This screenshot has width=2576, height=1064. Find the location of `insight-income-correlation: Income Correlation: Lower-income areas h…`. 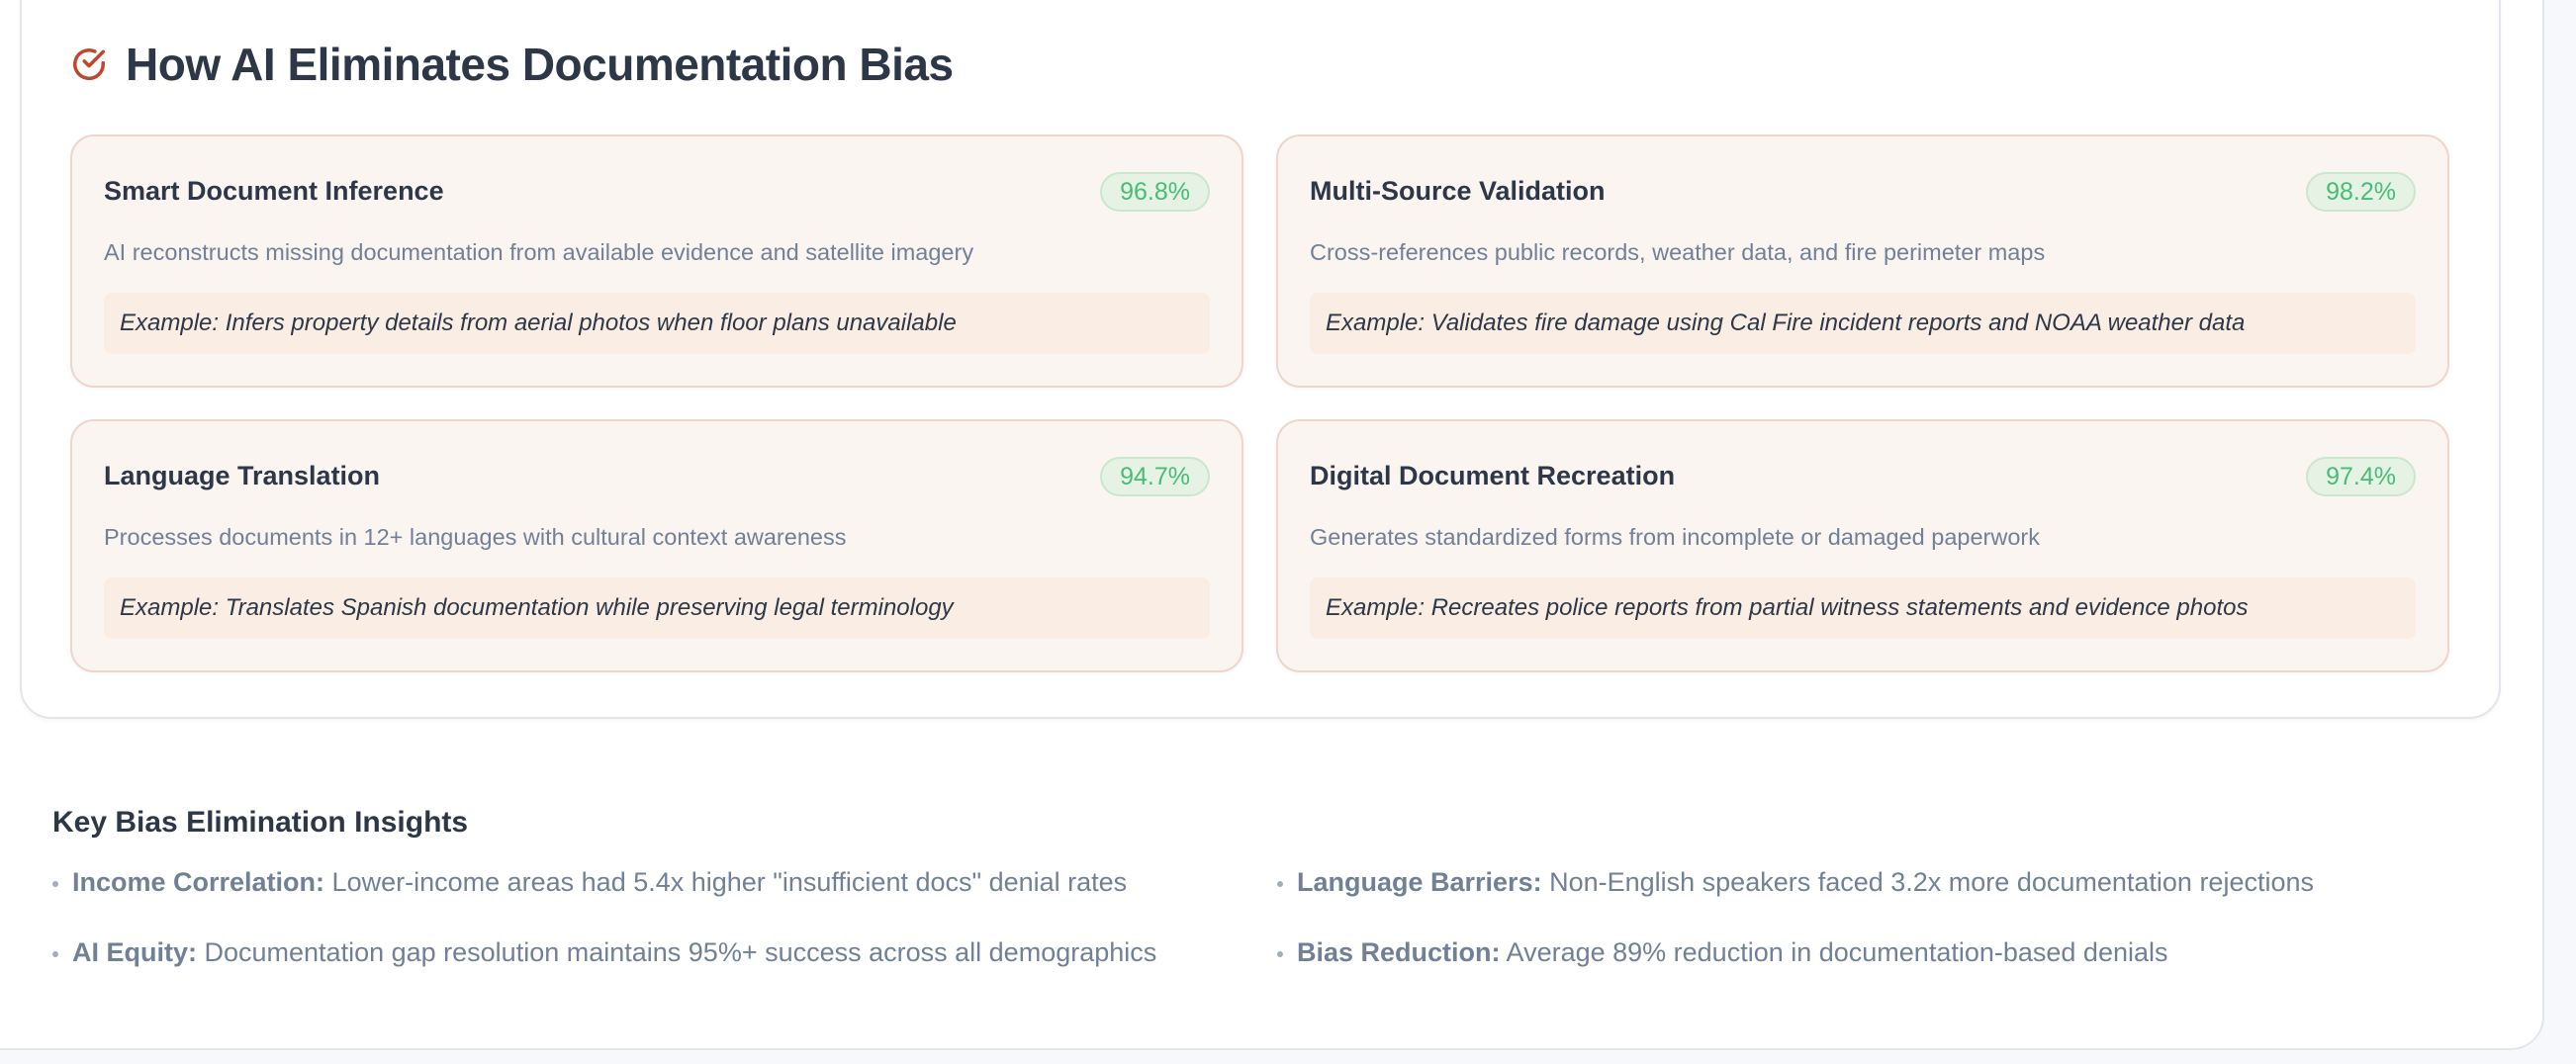

insight-income-correlation: Income Correlation: Lower-income areas h… is located at coordinates (590, 882).